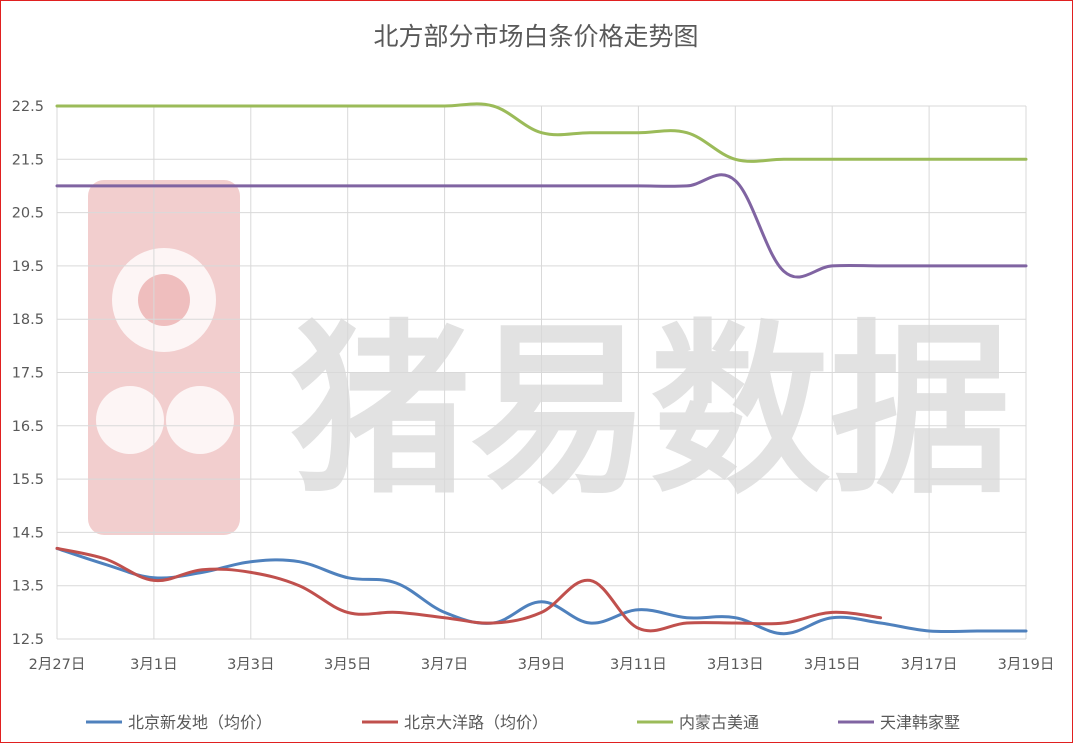 Image resolution: width=1073 pixels, height=743 pixels. Describe the element at coordinates (28, 427) in the screenshot. I see `y-tick-label: 16.5` at that location.